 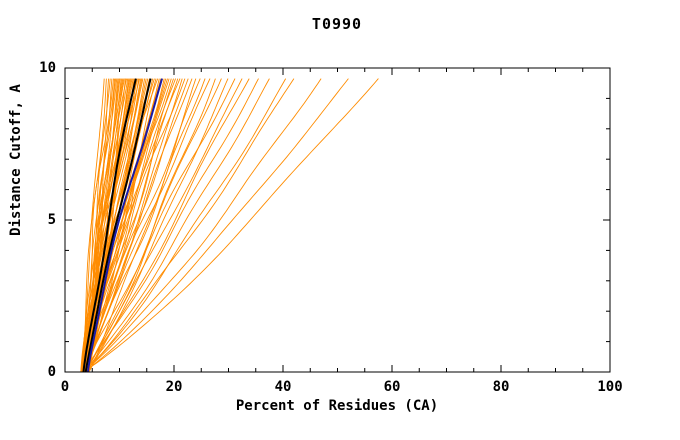 What do you see at coordinates (51, 220) in the screenshot?
I see `y-tick-label: 5` at bounding box center [51, 220].